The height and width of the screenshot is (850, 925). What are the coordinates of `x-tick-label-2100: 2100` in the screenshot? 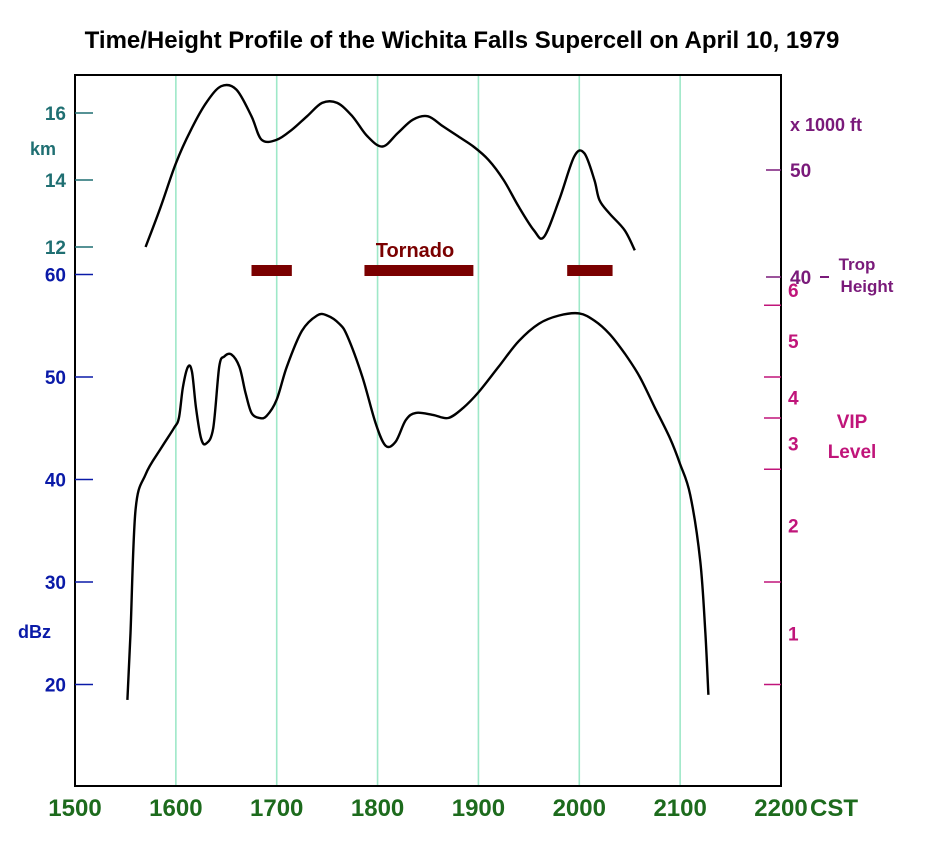 It's located at (679, 808).